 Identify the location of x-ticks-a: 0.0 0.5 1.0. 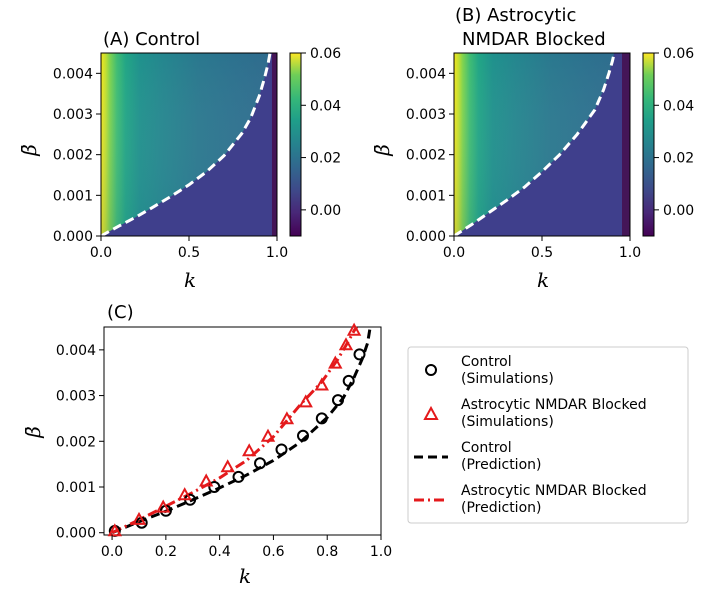
(189, 248).